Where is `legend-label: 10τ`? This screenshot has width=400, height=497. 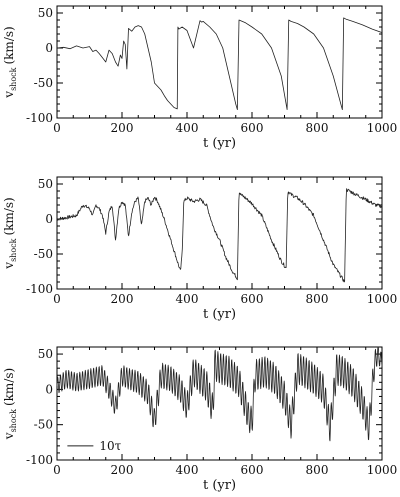 legend-label: 10τ is located at coordinates (110, 446).